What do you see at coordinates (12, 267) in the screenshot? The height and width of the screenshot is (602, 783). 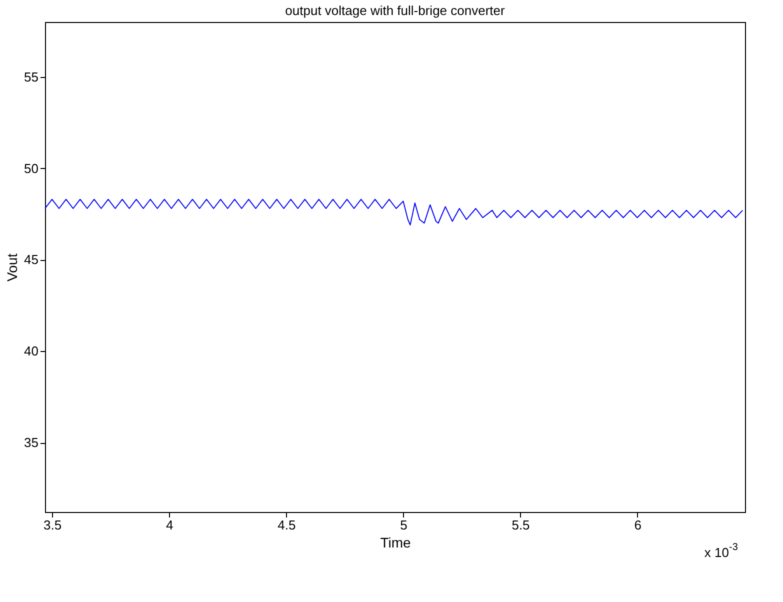 I see `y-axis-title: Vout` at bounding box center [12, 267].